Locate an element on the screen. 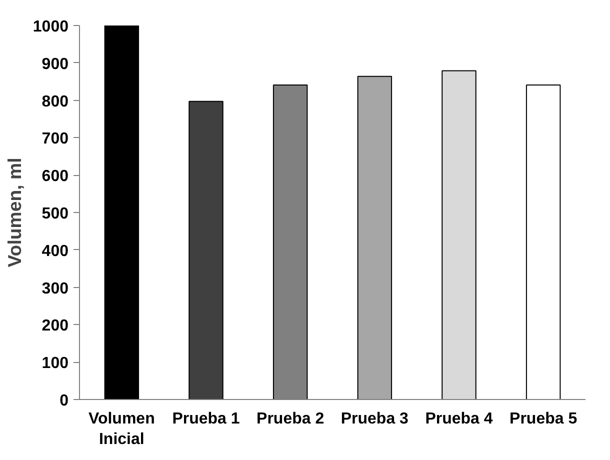 The height and width of the screenshot is (460, 610). x-tick-label: Prueba 2 is located at coordinates (290, 419).